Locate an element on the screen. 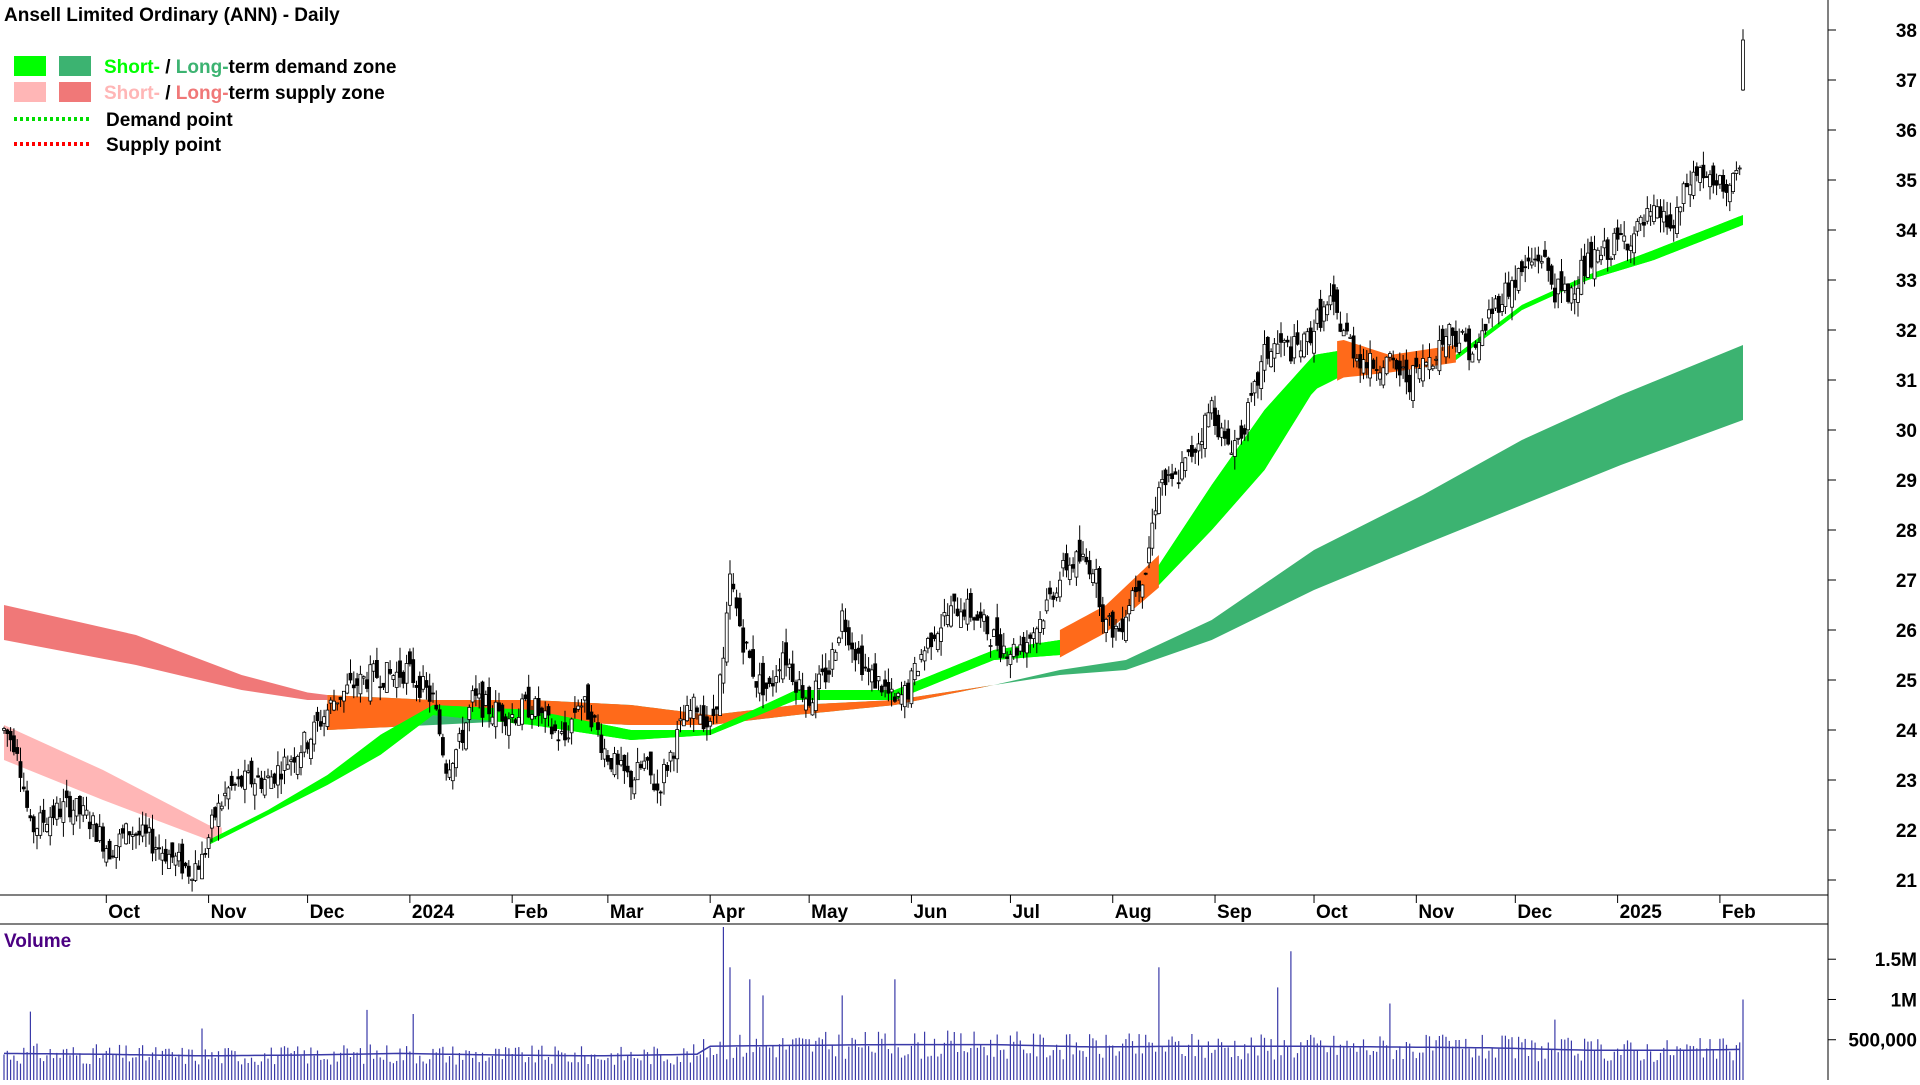 Image resolution: width=1920 pixels, height=1085 pixels. short-term-demand-zone is located at coordinates (1248, 468).